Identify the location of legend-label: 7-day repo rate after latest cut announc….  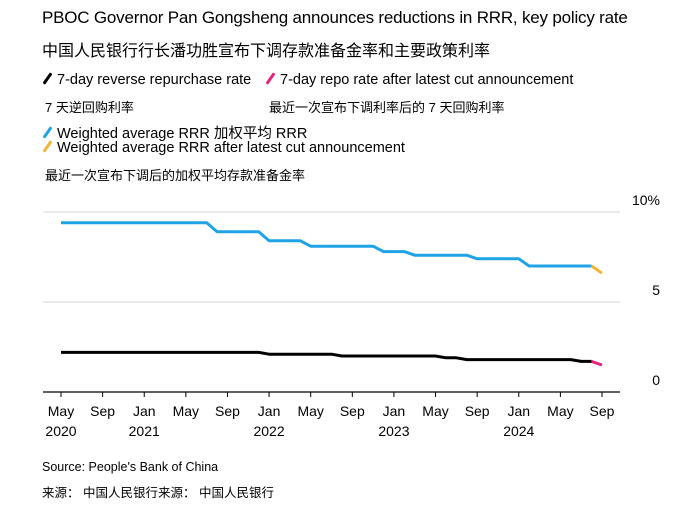
(427, 80).